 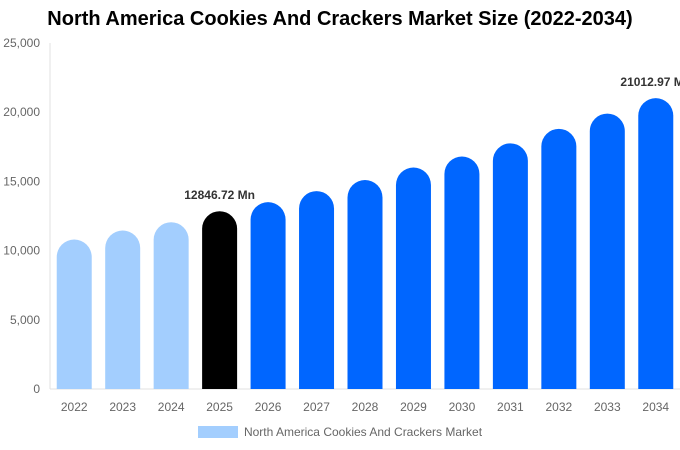 What do you see at coordinates (122, 407) in the screenshot?
I see `x-tick-label: 2023` at bounding box center [122, 407].